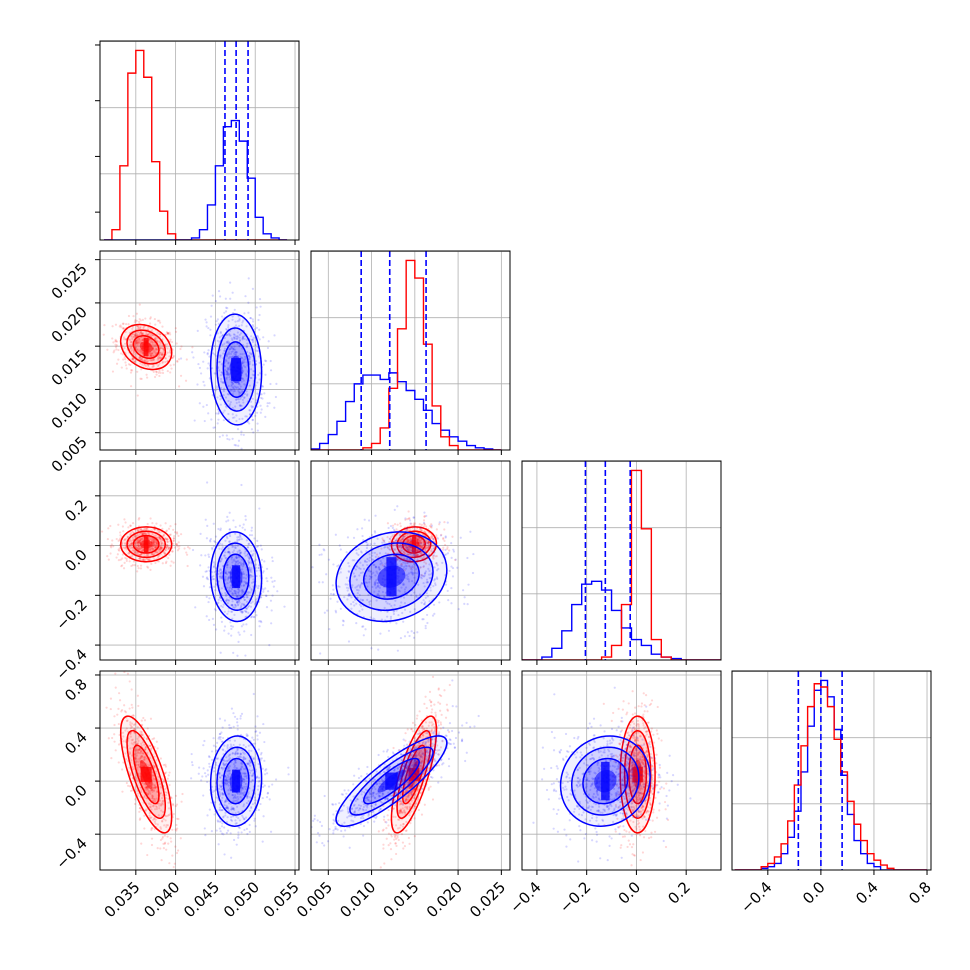  I want to click on scatter-panel-3-1: 0.005 0.010 0.015 0.020 0.025, so click(402, 795).